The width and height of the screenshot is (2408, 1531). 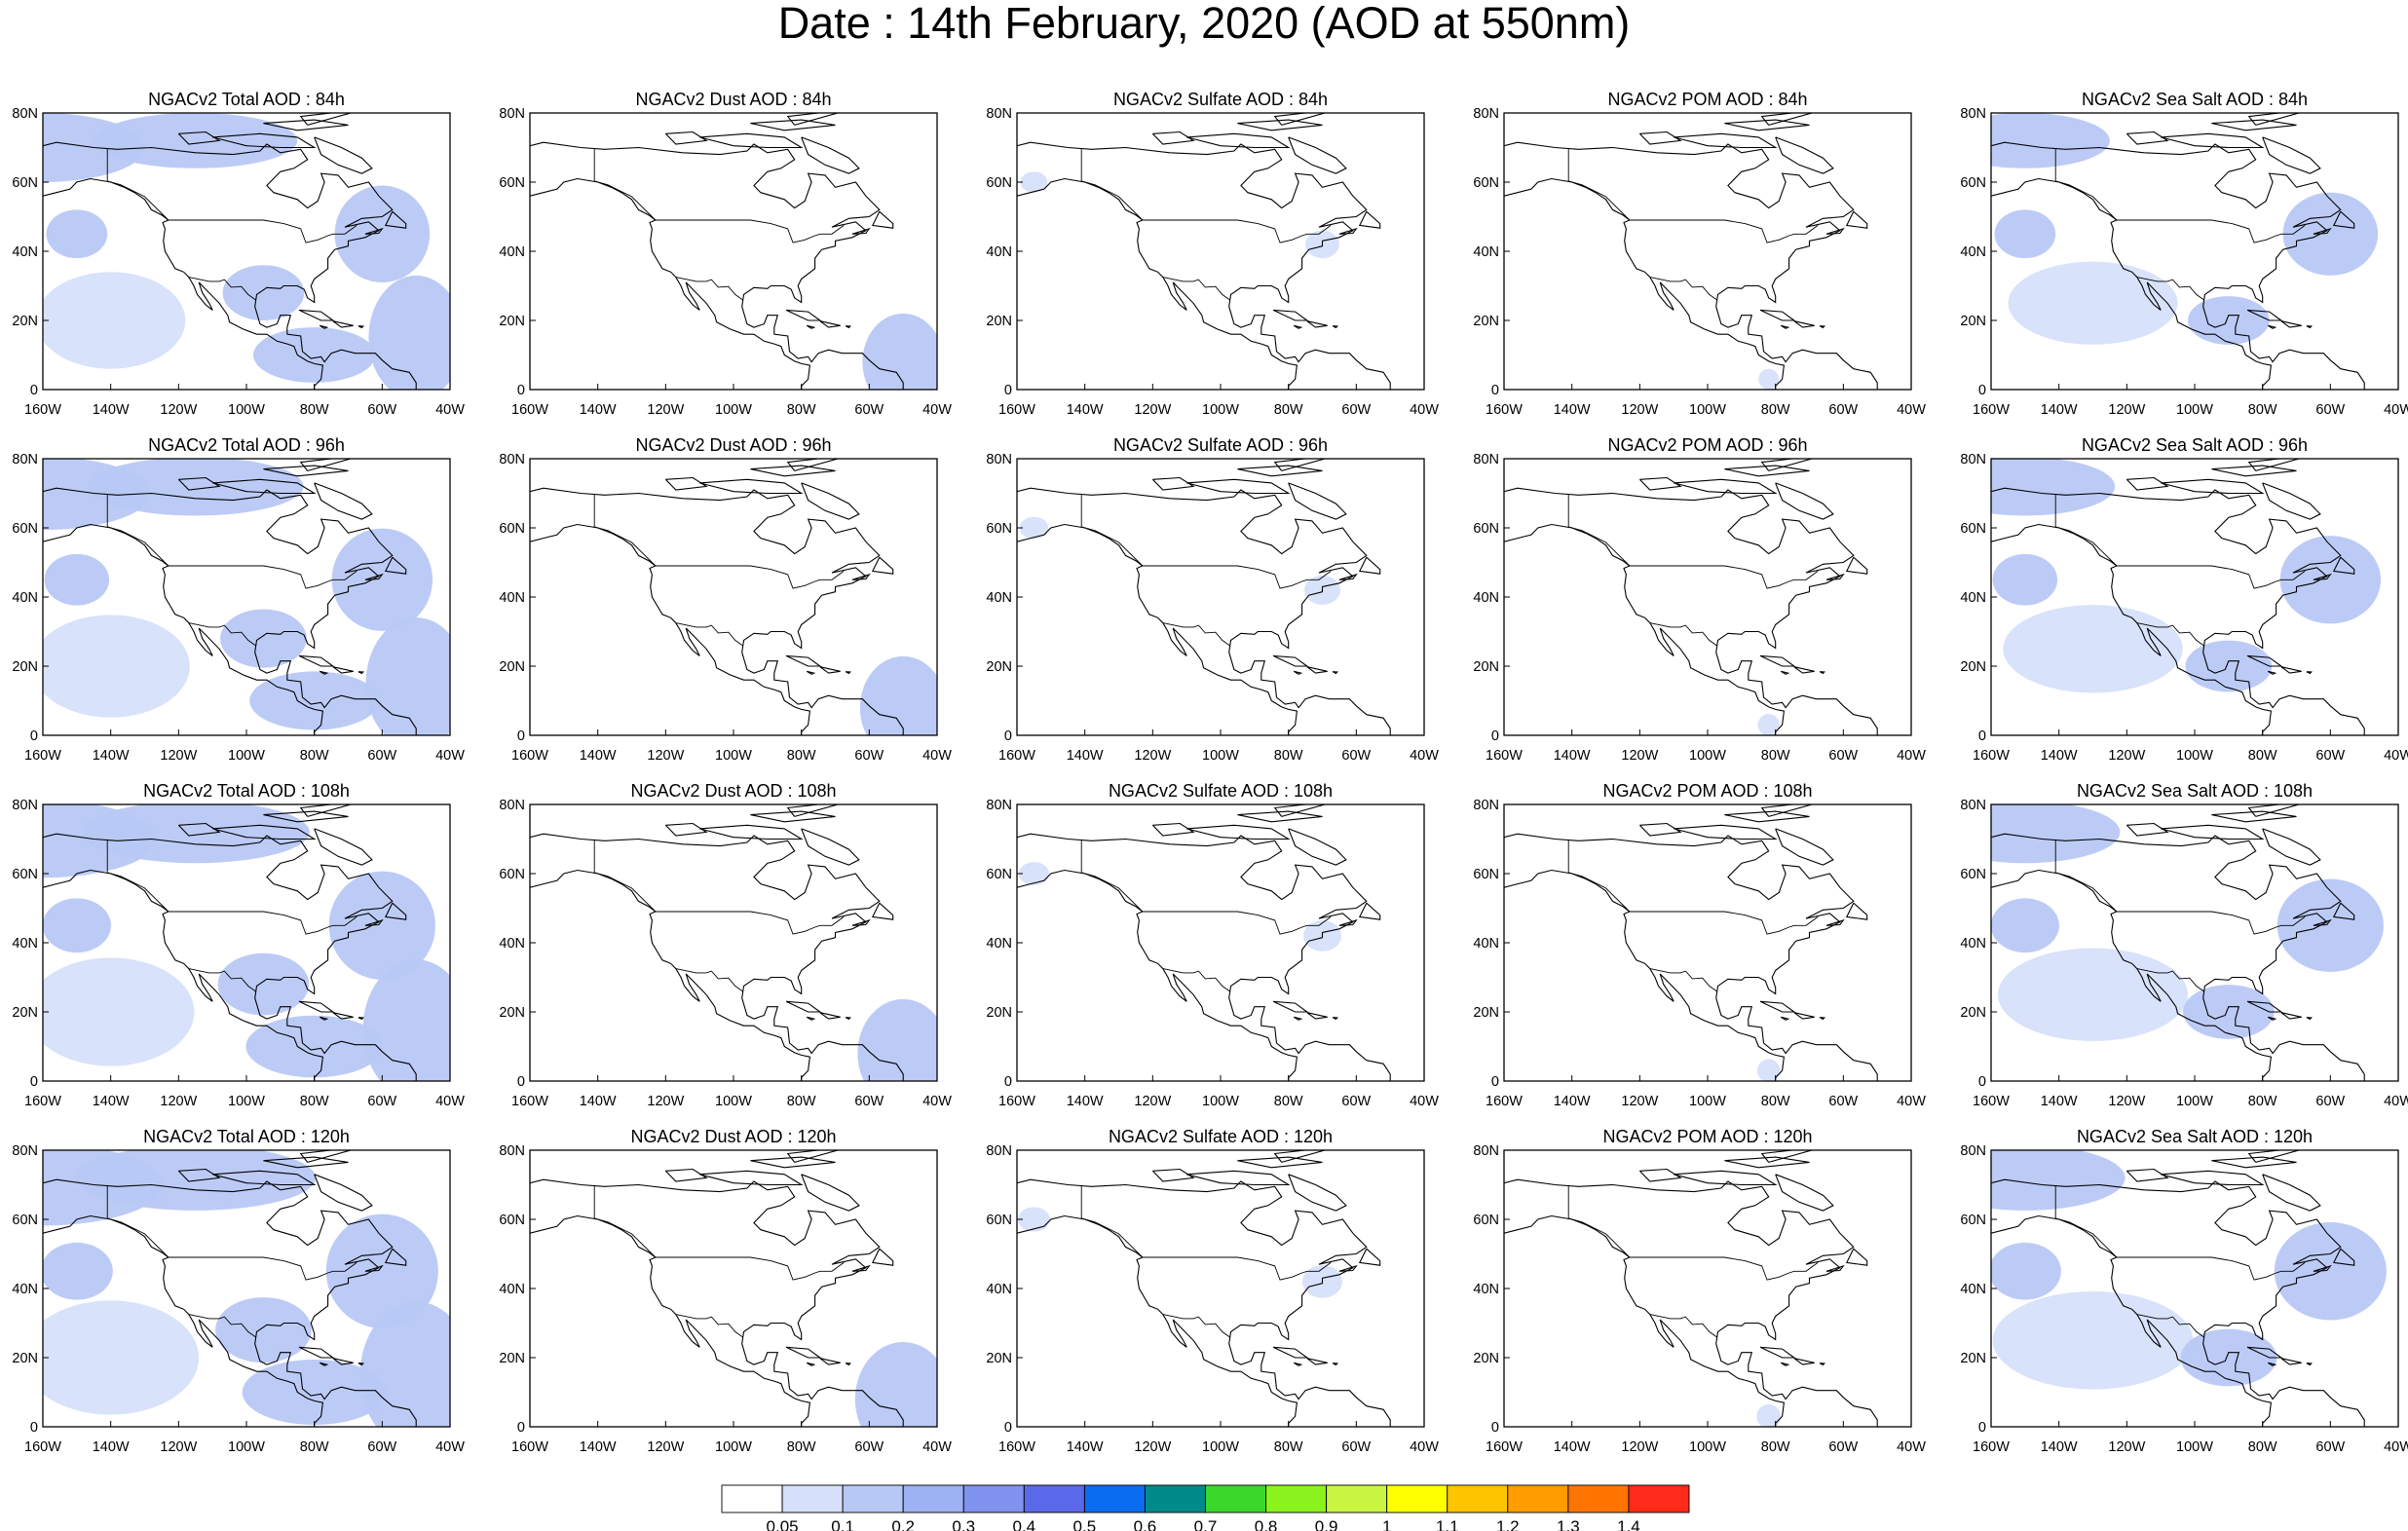 I want to click on aod-field-sulfate, so click(x=1180, y=1252).